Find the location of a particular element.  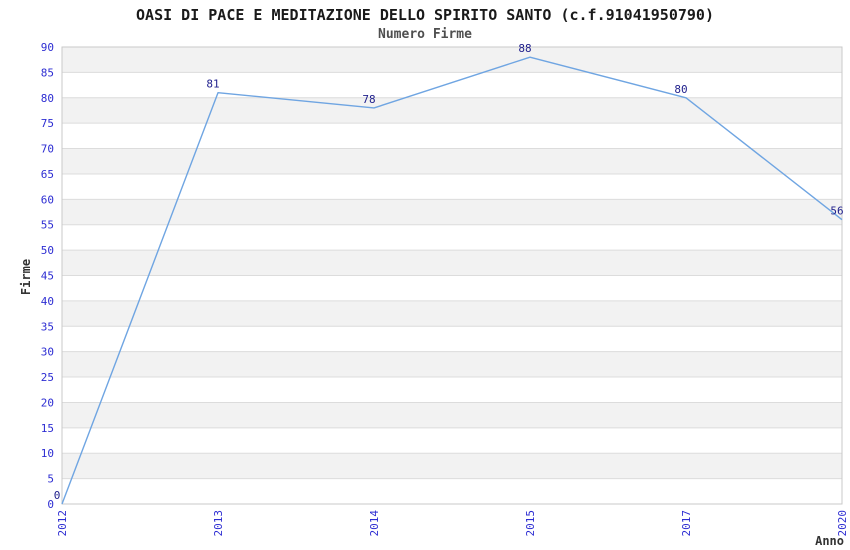

y-tick-label: 90 is located at coordinates (47, 47).